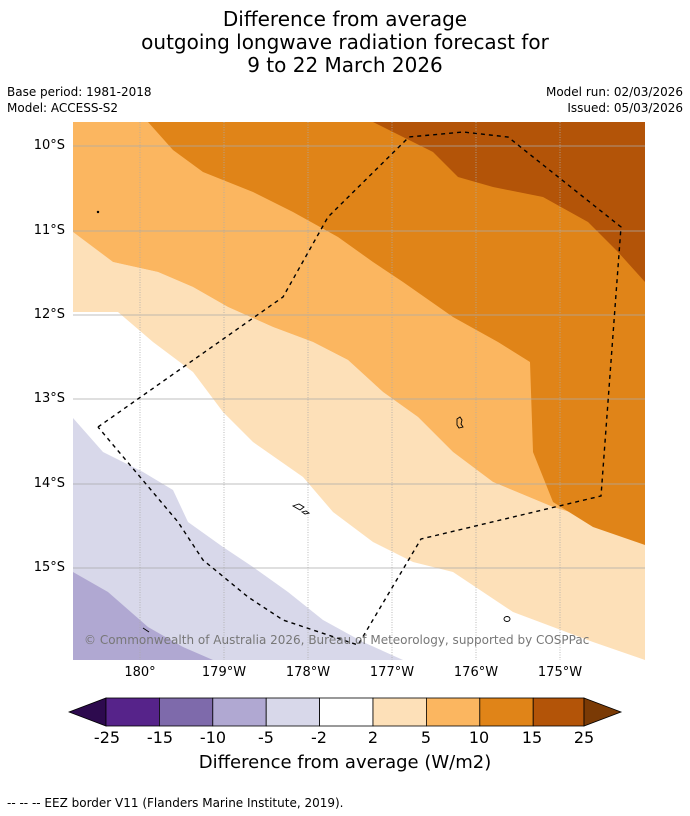 Image resolution: width=690 pixels, height=816 pixels. I want to click on model-run: Model run: 02/03/2026, so click(614, 92).